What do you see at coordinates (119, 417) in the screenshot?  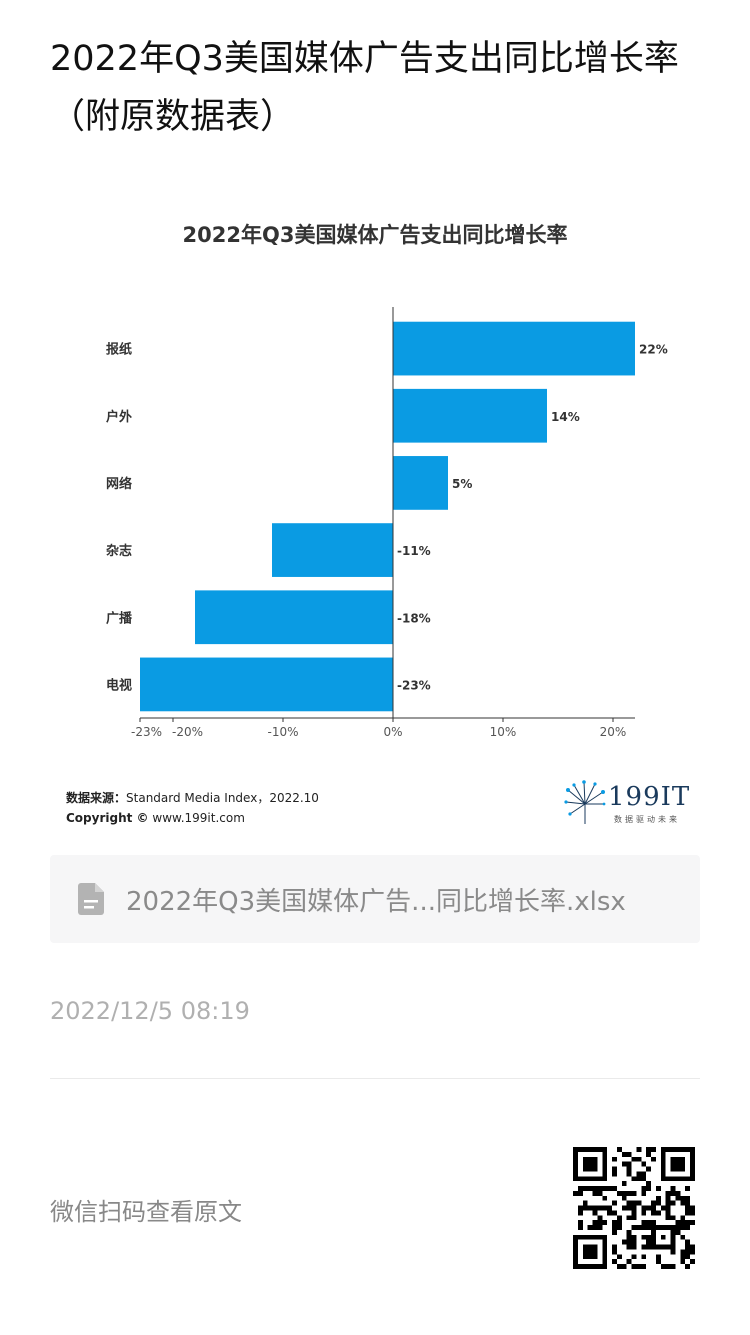 I see `category-label: 户外` at bounding box center [119, 417].